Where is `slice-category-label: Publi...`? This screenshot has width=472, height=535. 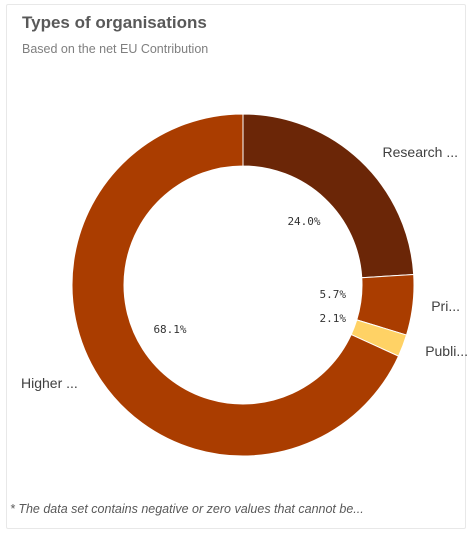 slice-category-label: Publi... is located at coordinates (446, 351).